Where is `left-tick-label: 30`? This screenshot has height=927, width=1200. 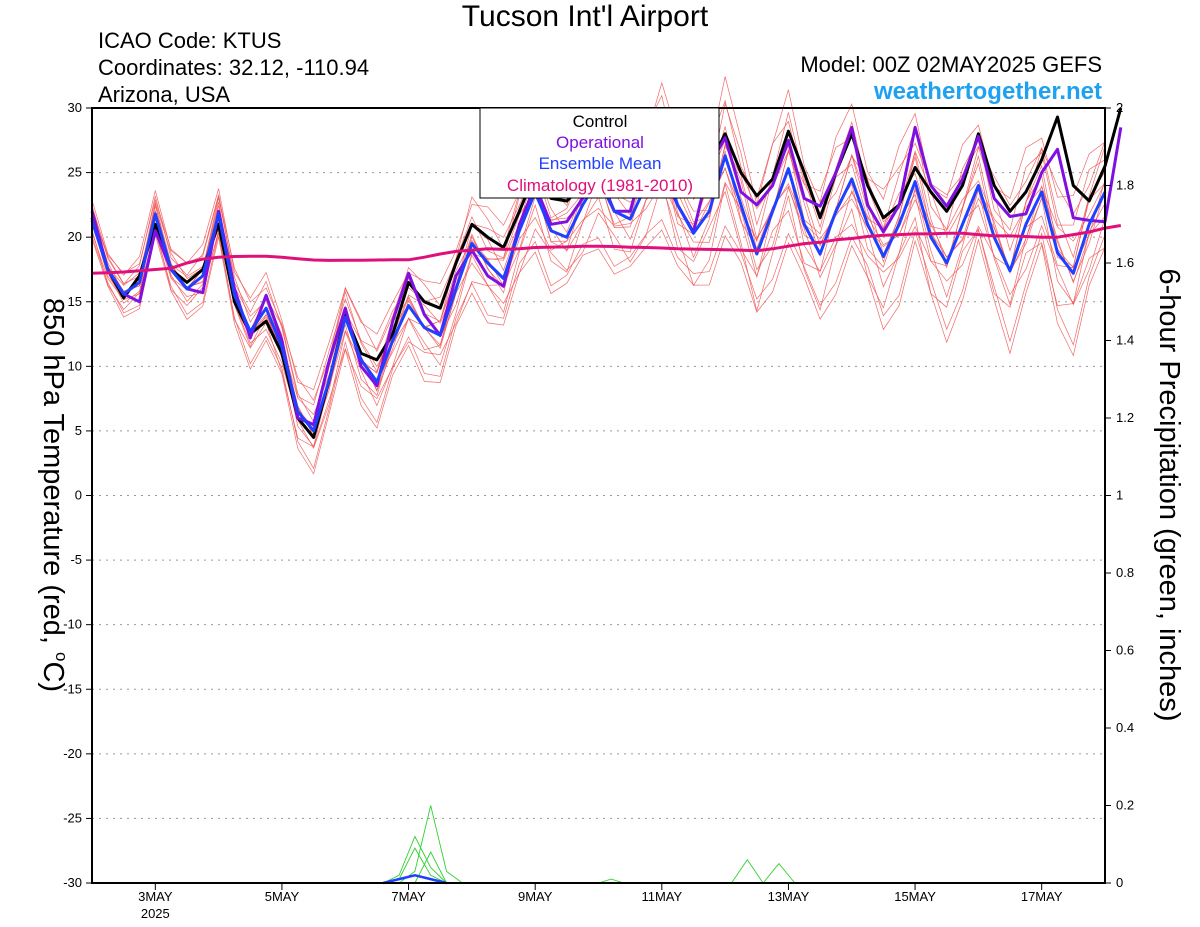 left-tick-label: 30 is located at coordinates (75, 107).